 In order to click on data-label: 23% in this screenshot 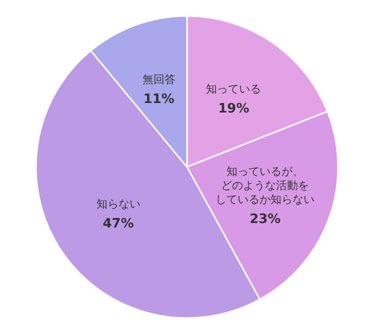, I will do `click(265, 220)`.